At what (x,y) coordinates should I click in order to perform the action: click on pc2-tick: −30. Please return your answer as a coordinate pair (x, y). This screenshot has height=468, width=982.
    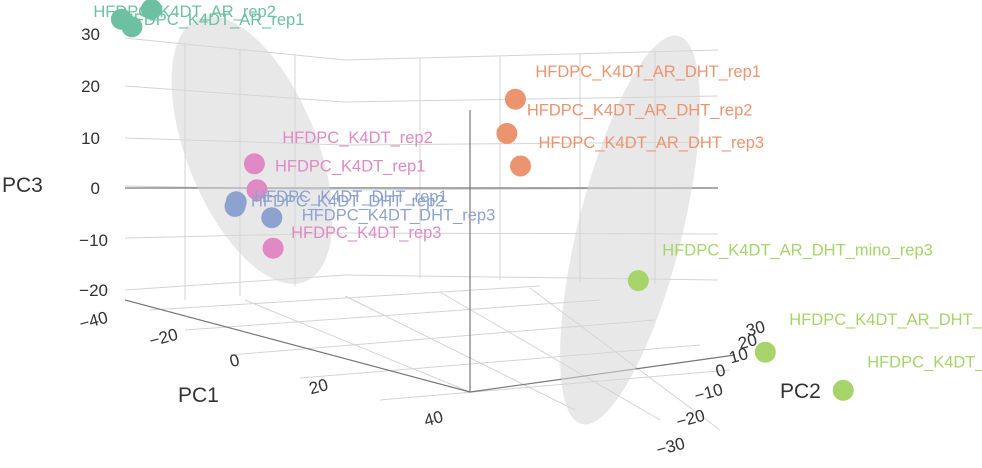
    Looking at the image, I should click on (670, 447).